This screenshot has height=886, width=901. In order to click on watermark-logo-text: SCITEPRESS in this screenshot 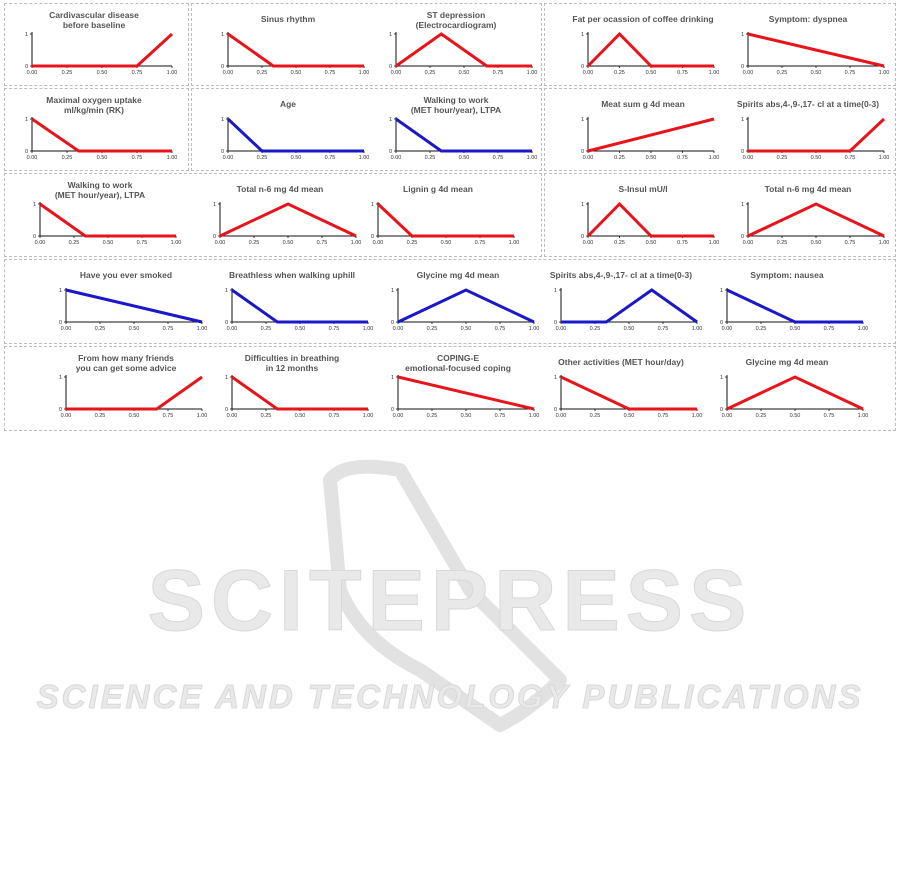, I will do `click(450, 601)`.